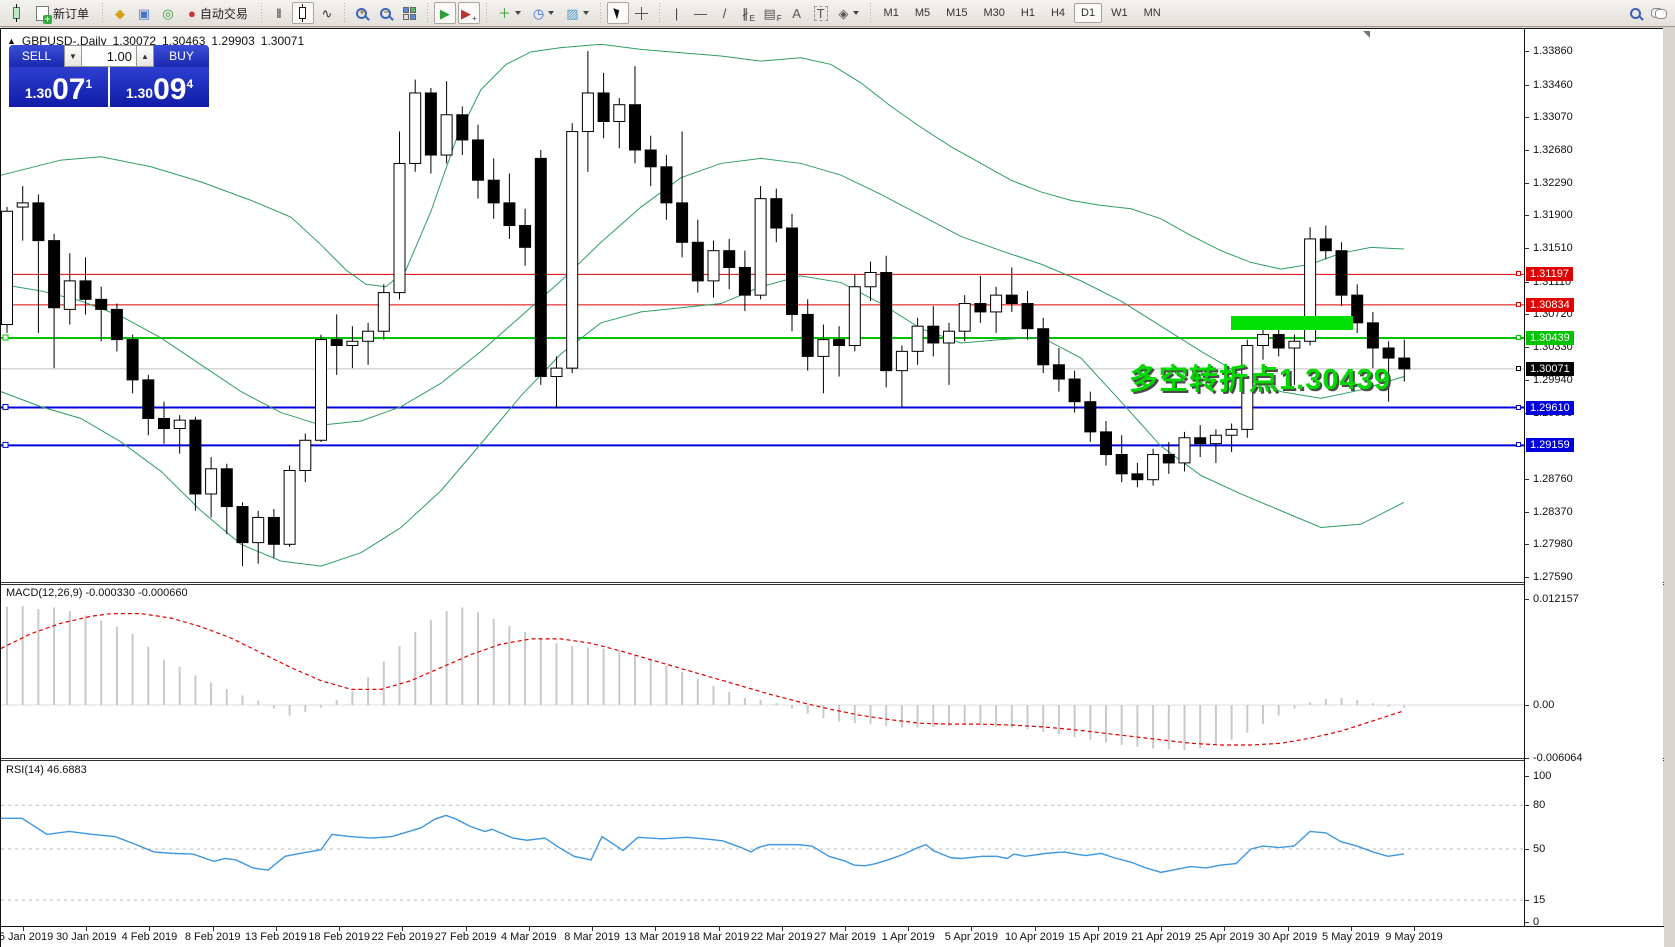  Describe the element at coordinates (149, 937) in the screenshot. I see `time-label: 4 Feb 2019` at that location.